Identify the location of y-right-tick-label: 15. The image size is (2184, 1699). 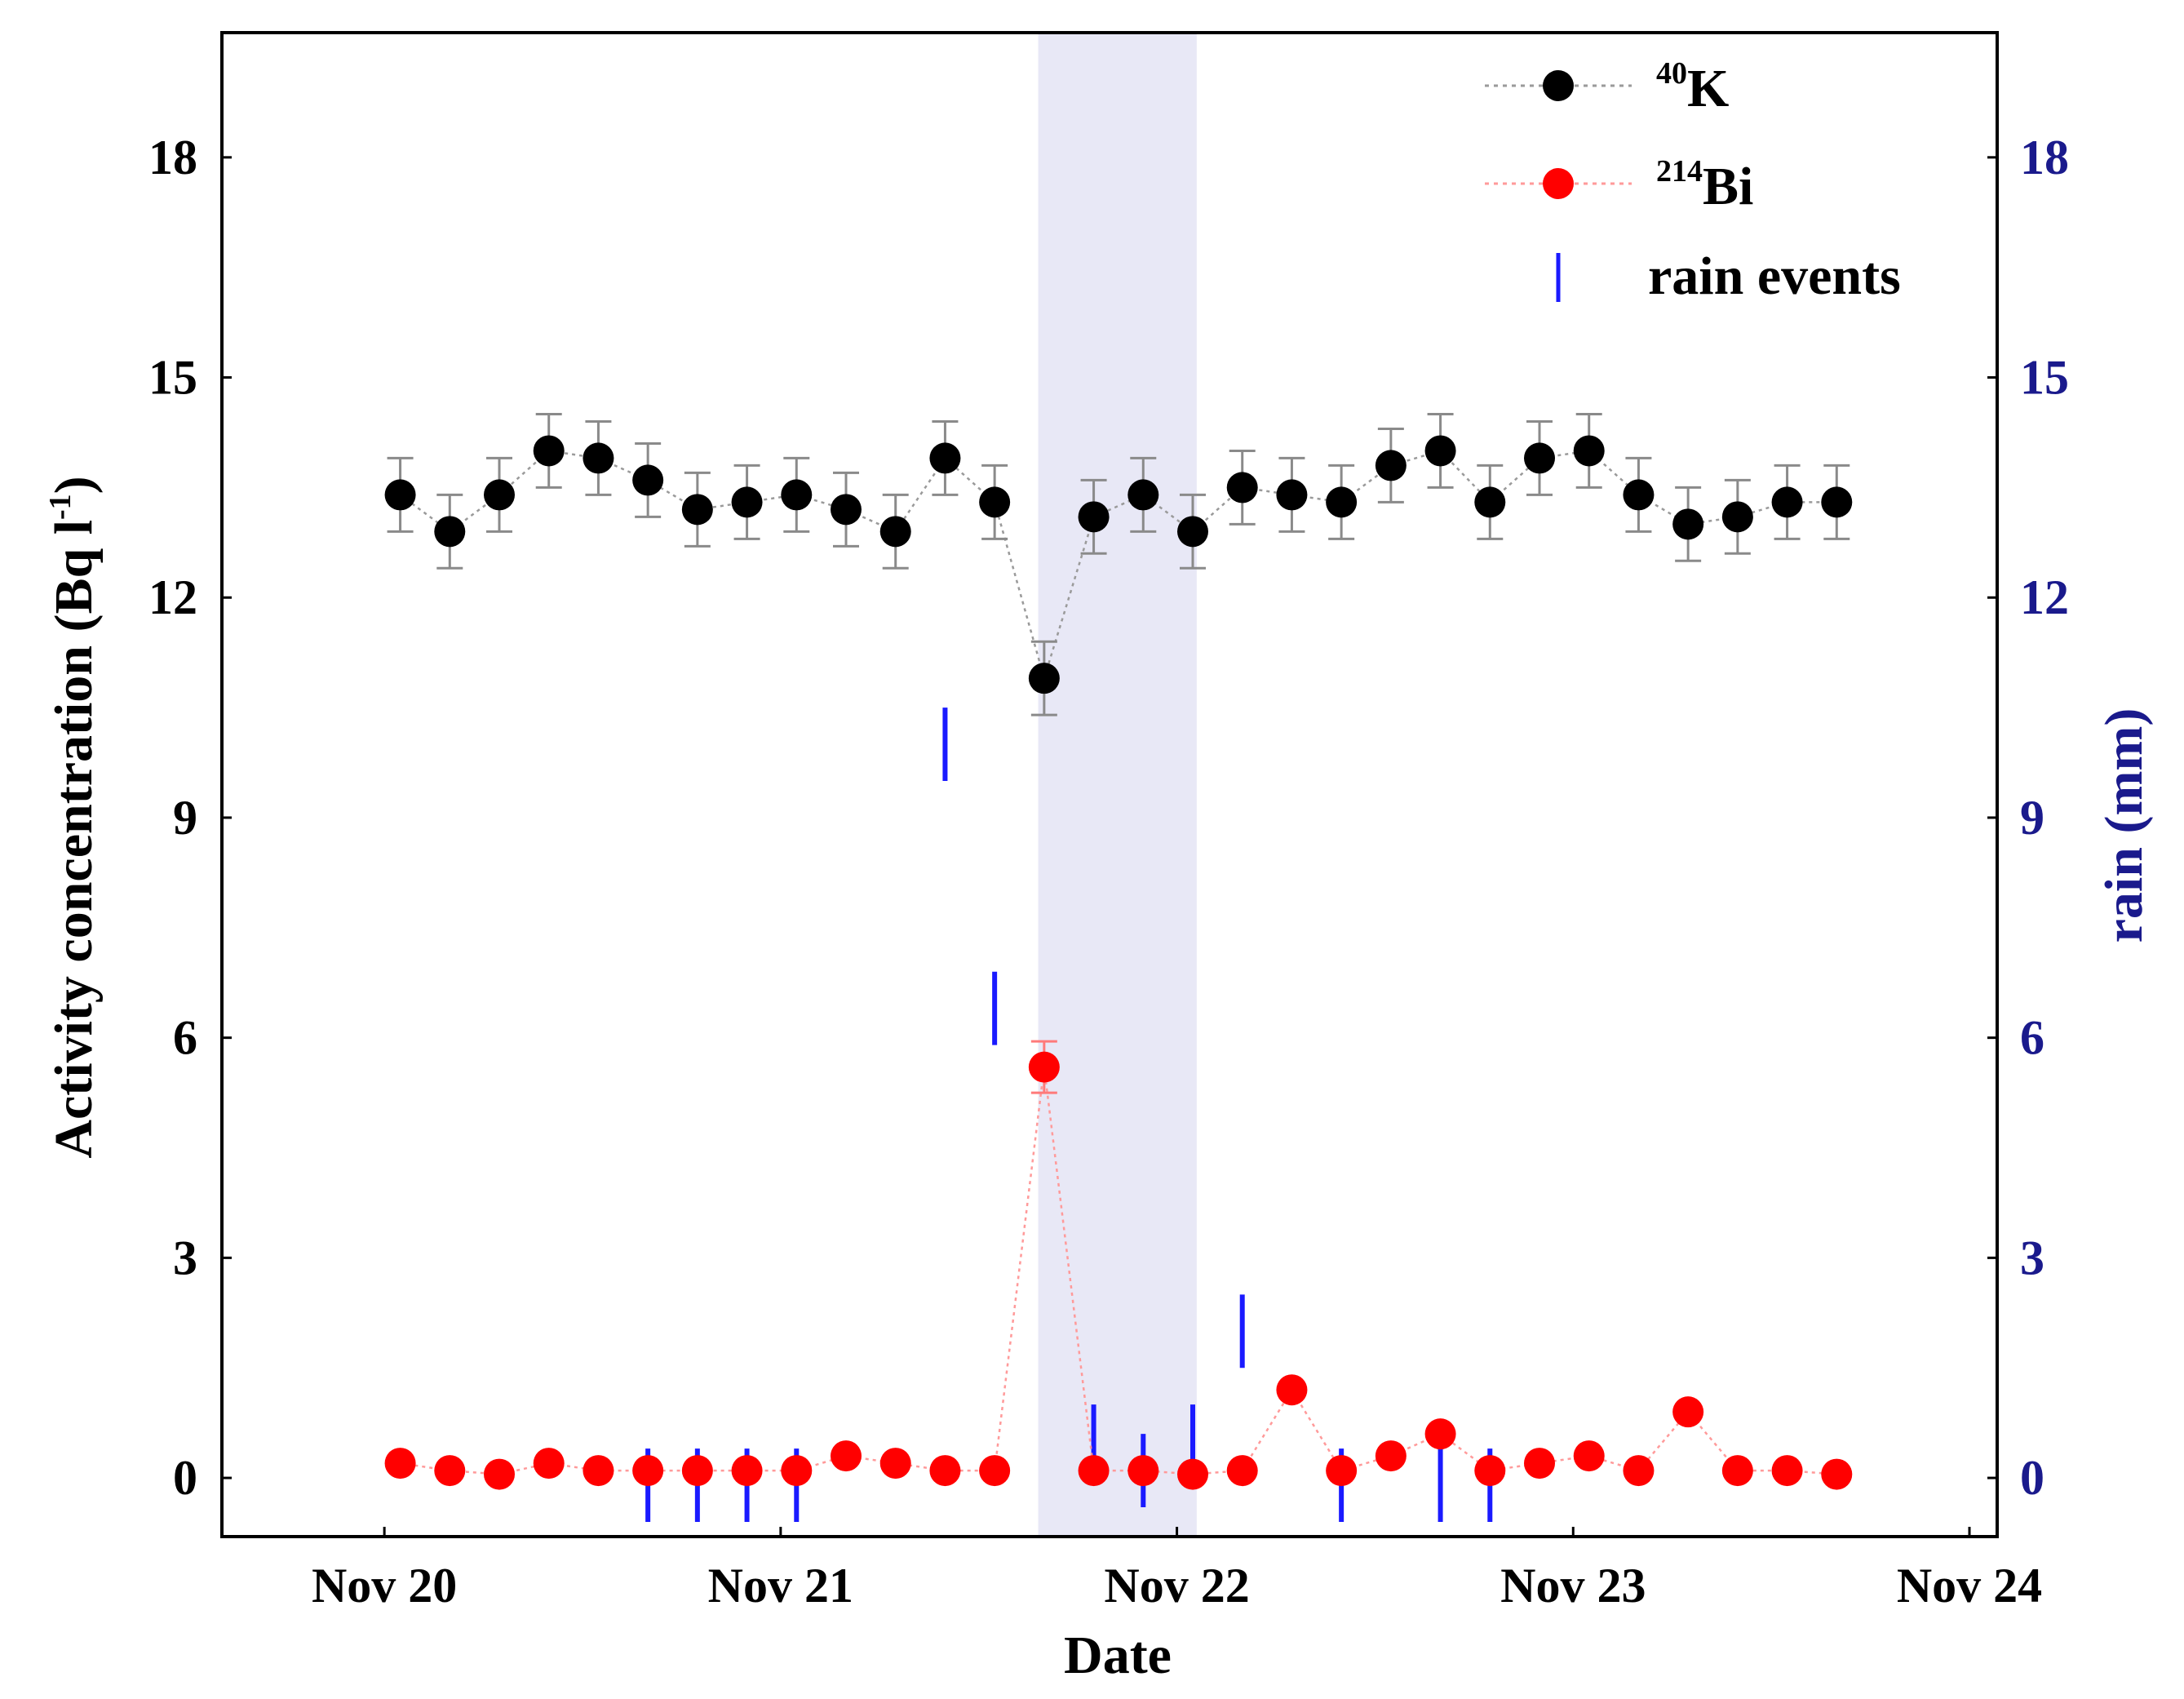
(2045, 378).